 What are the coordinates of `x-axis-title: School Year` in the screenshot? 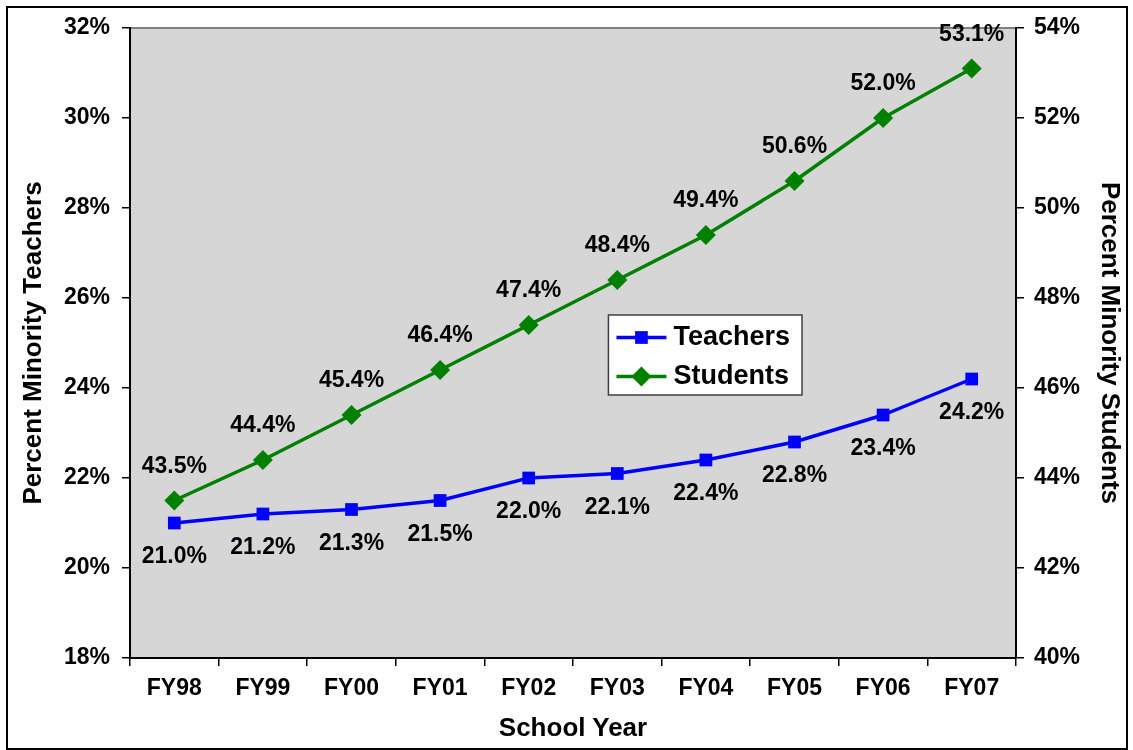 It's located at (573, 726).